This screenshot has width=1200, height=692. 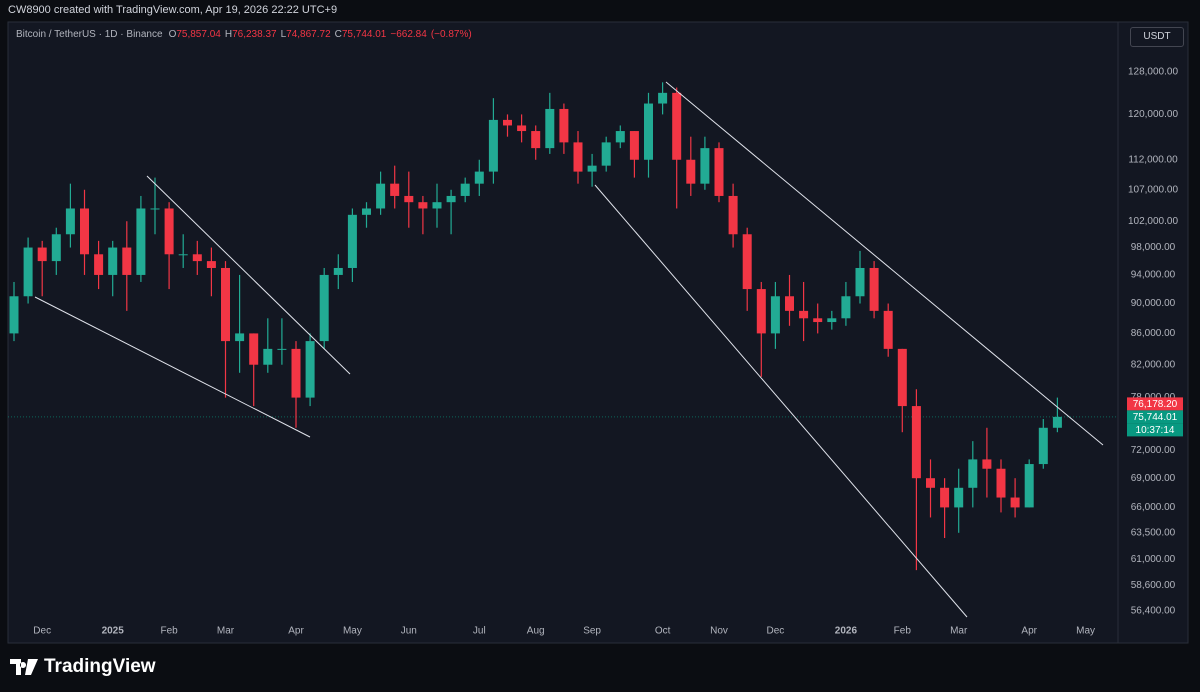 What do you see at coordinates (1153, 478) in the screenshot?
I see `y-tick-label: 69,000.00` at bounding box center [1153, 478].